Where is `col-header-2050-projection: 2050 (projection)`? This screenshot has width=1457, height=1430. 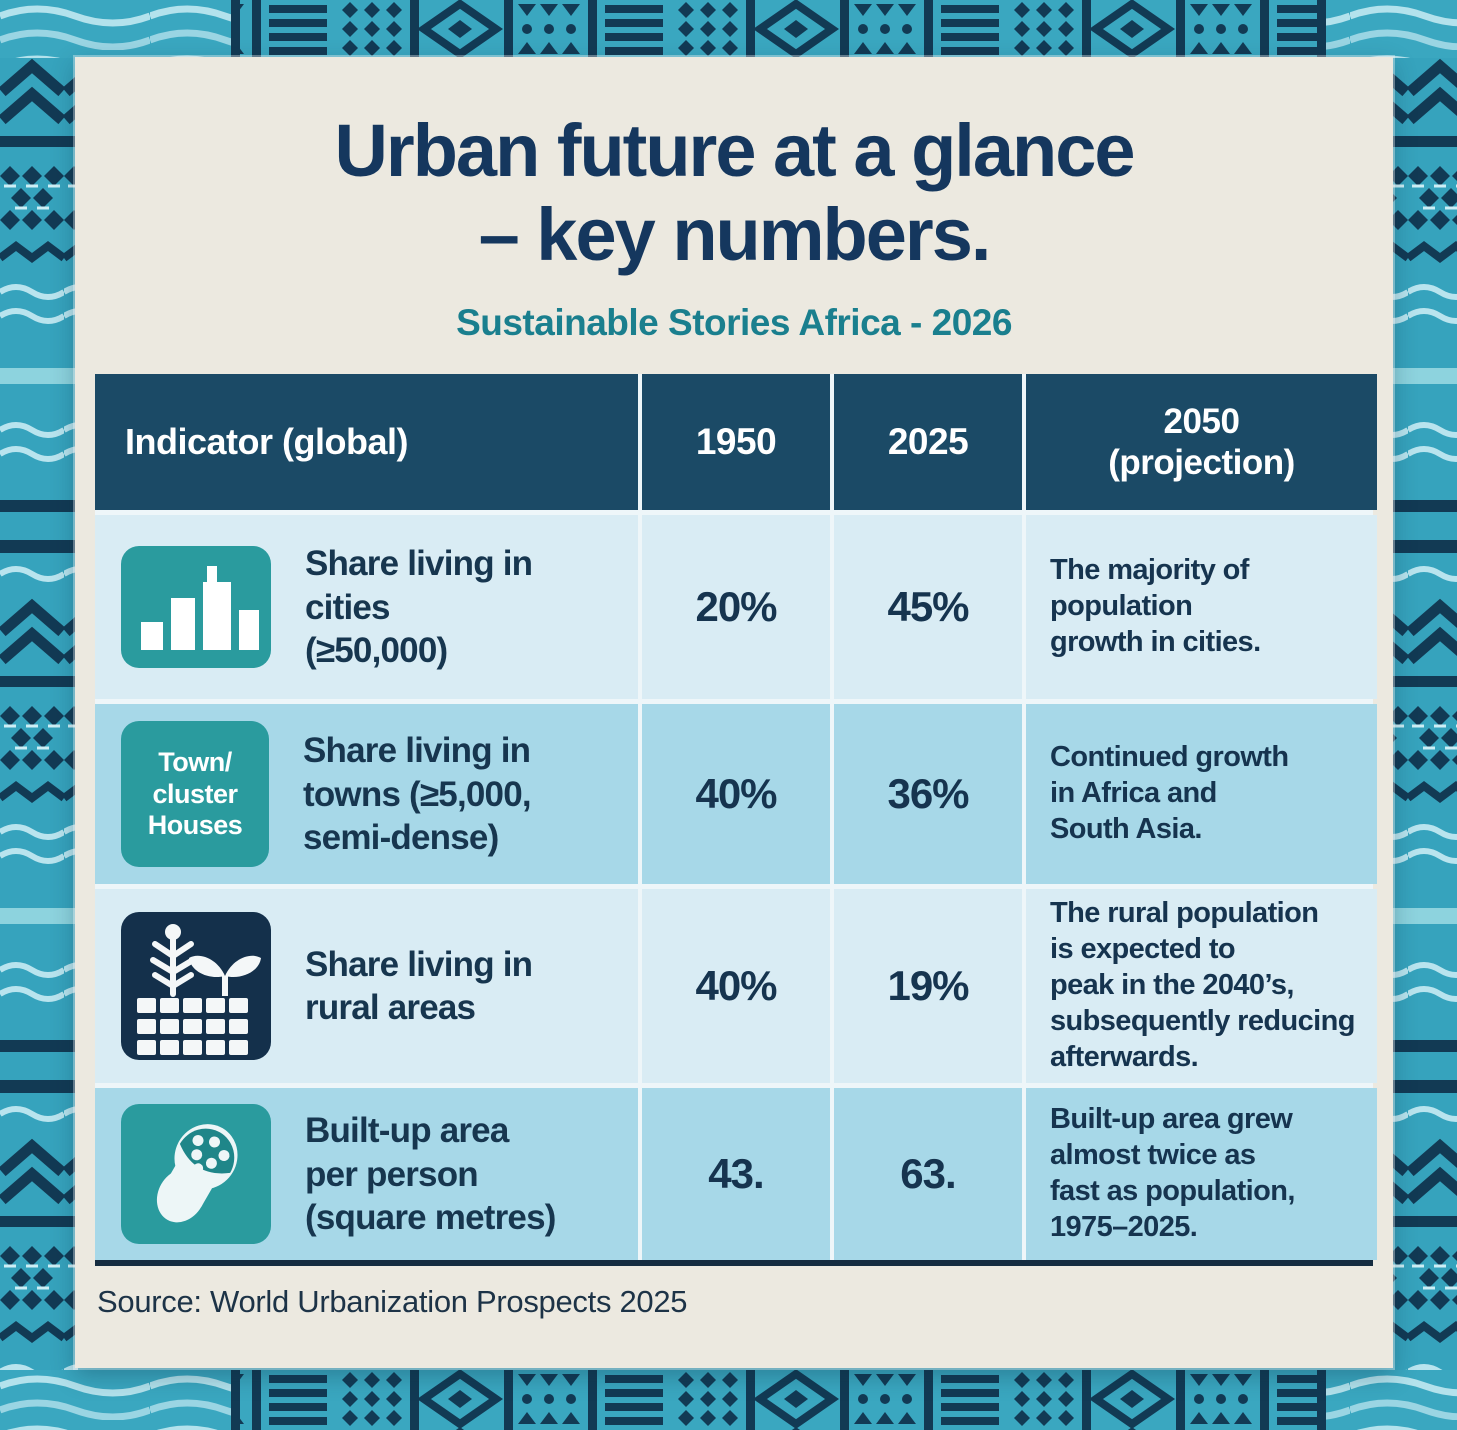 col-header-2050-projection: 2050 (projection) is located at coordinates (1201, 442).